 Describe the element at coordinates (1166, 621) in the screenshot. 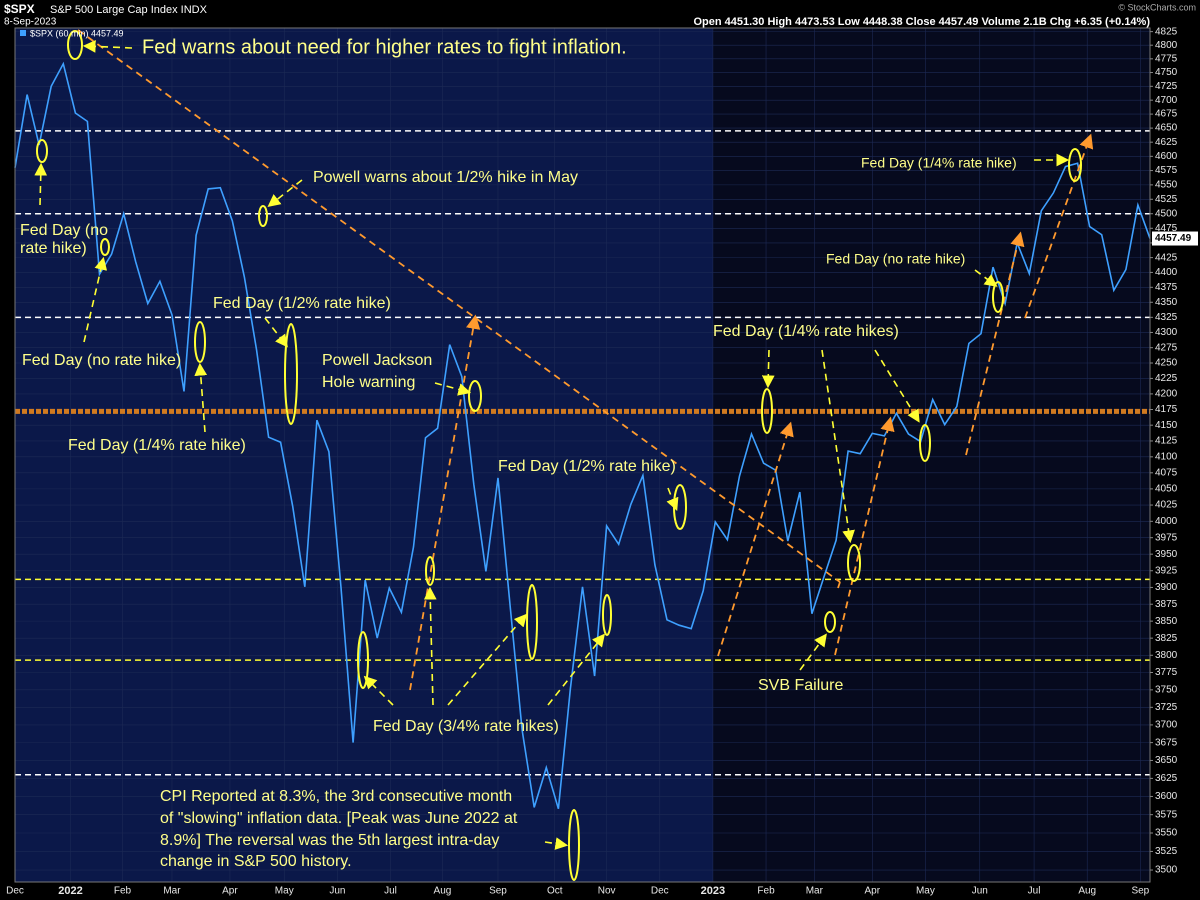

I see `y-tick-label: 3850` at that location.